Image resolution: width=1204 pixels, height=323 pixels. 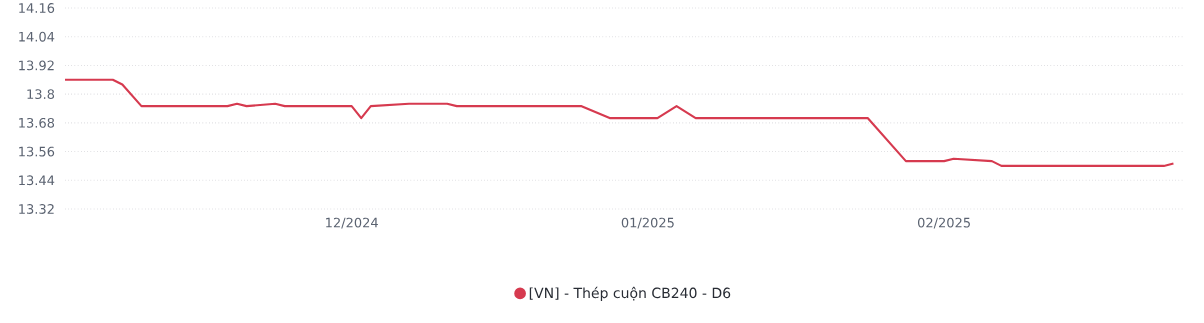 What do you see at coordinates (630, 293) in the screenshot?
I see `legend-label: [VN] - Thép cuộn CB240 - D6` at bounding box center [630, 293].